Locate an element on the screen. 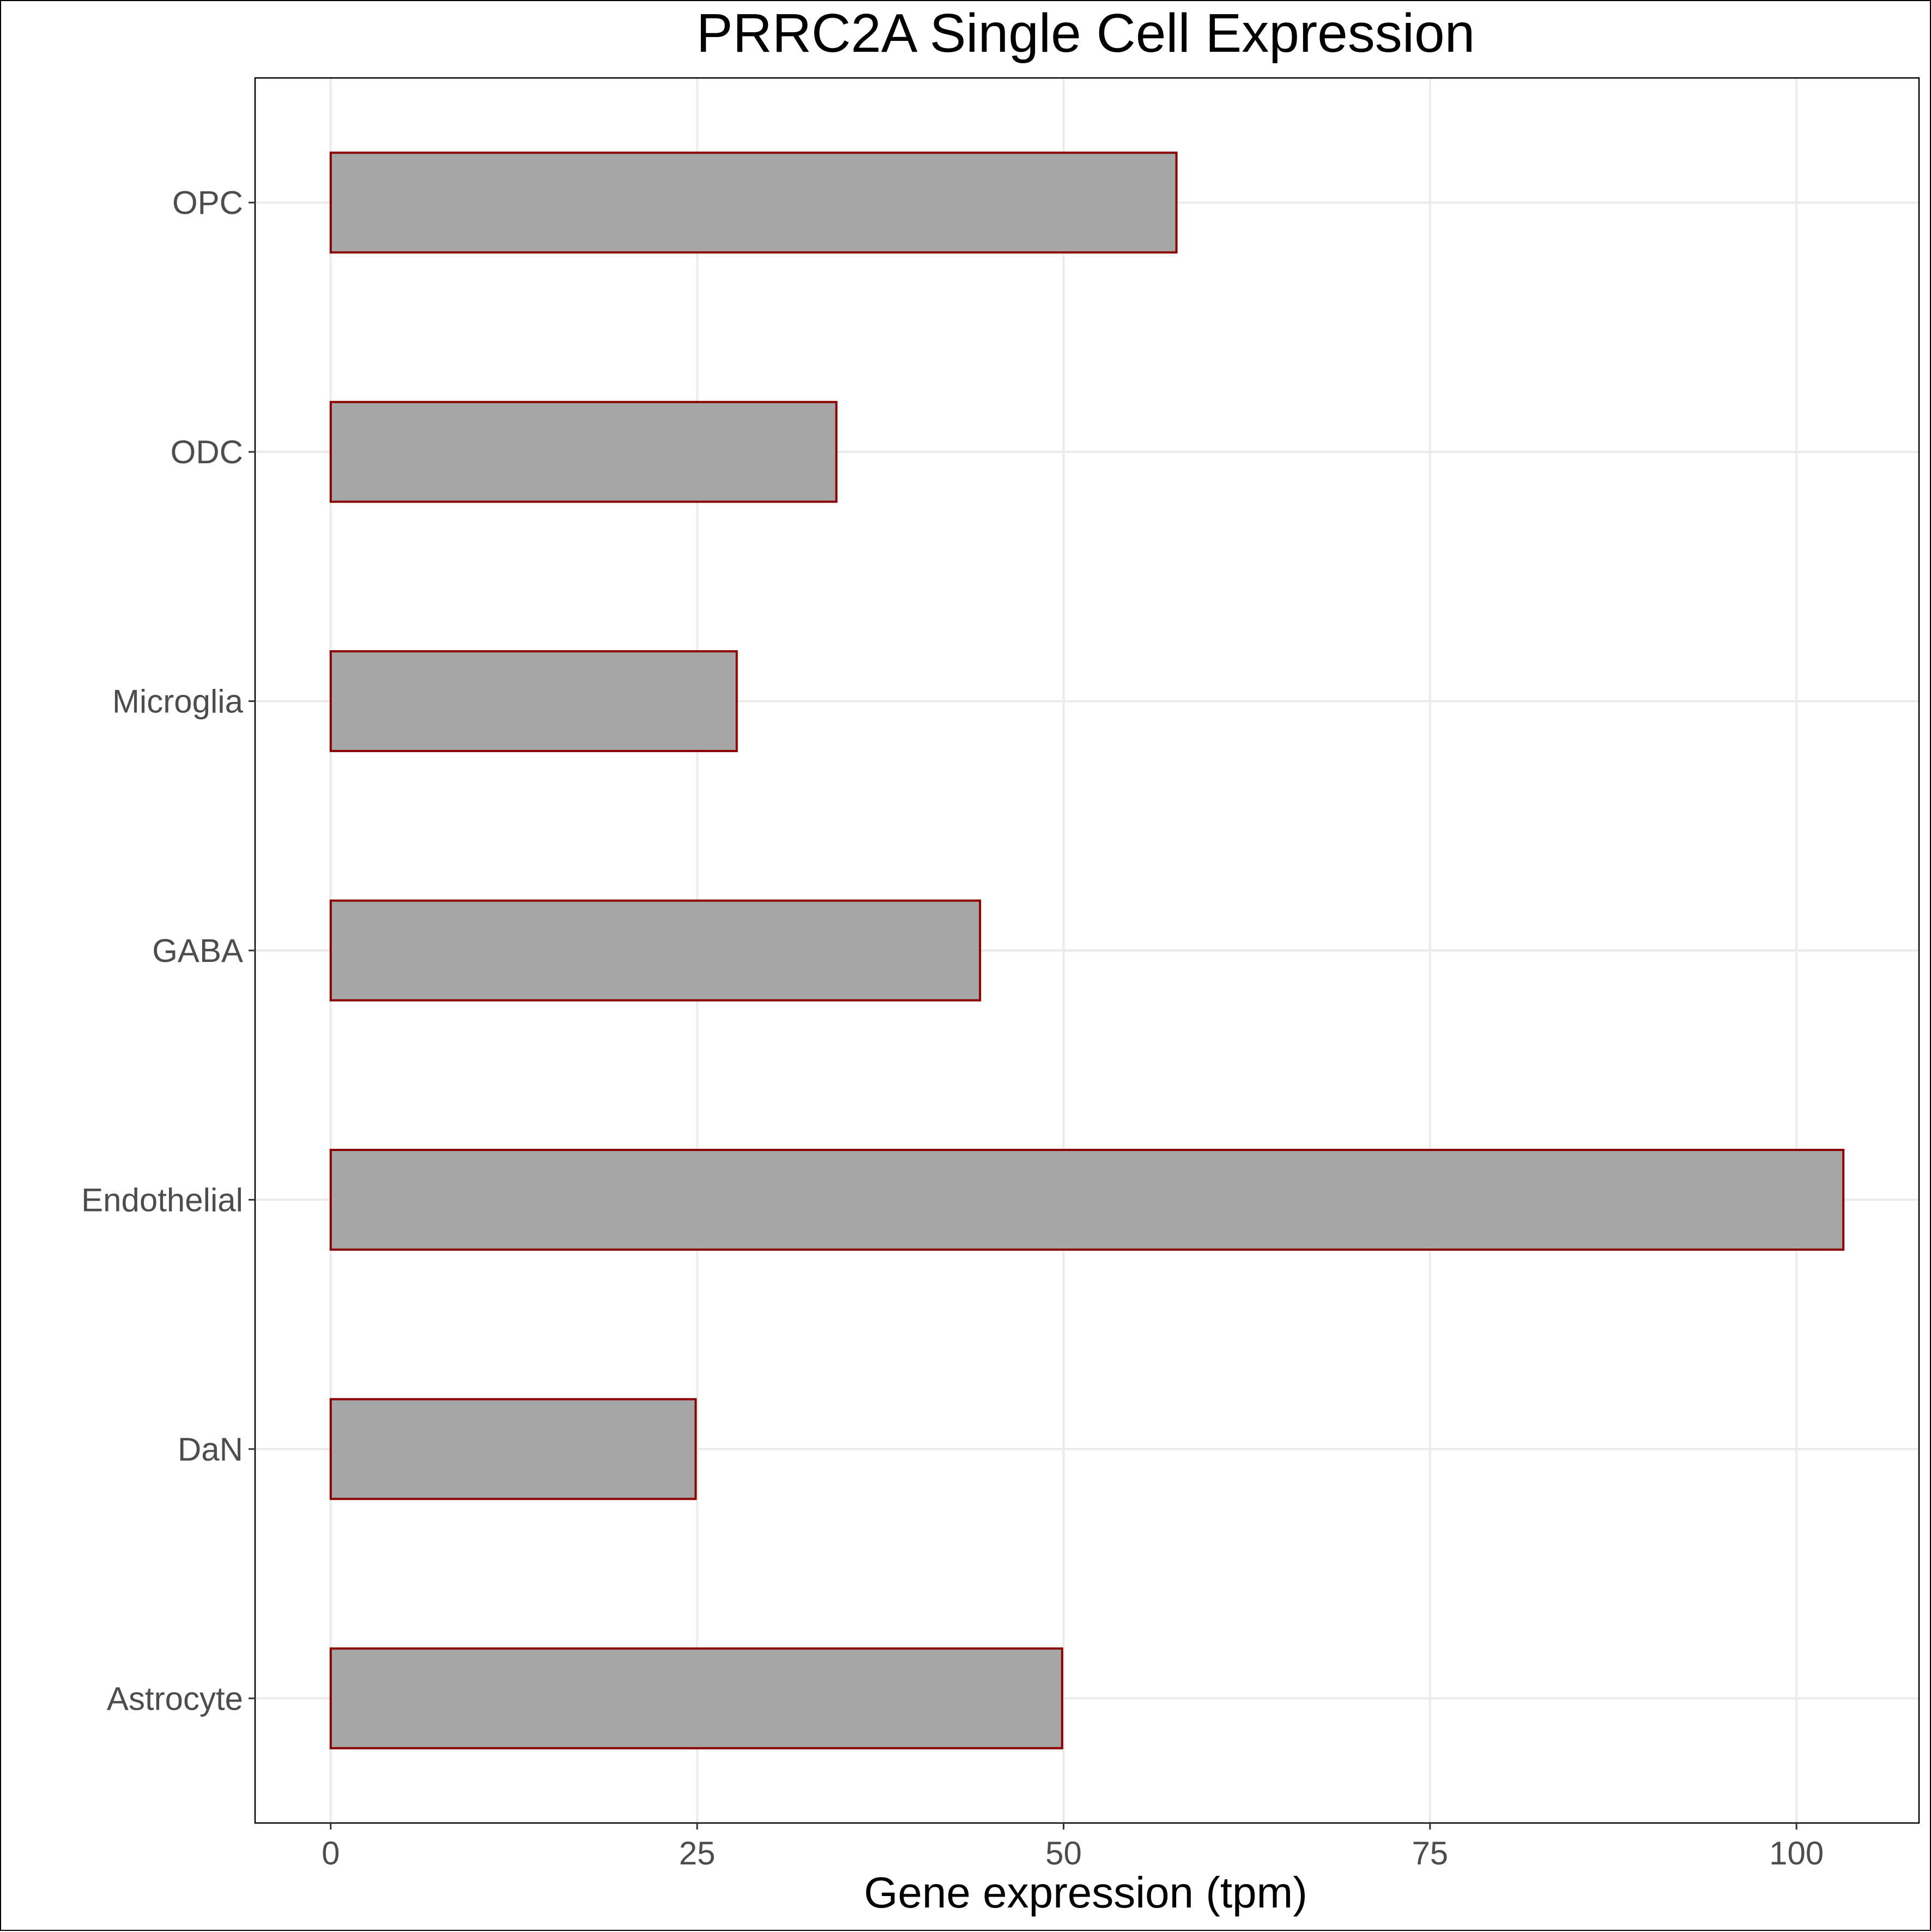 This screenshot has width=1931, height=1932. y-tick-label: Astrocyte is located at coordinates (175, 1698).